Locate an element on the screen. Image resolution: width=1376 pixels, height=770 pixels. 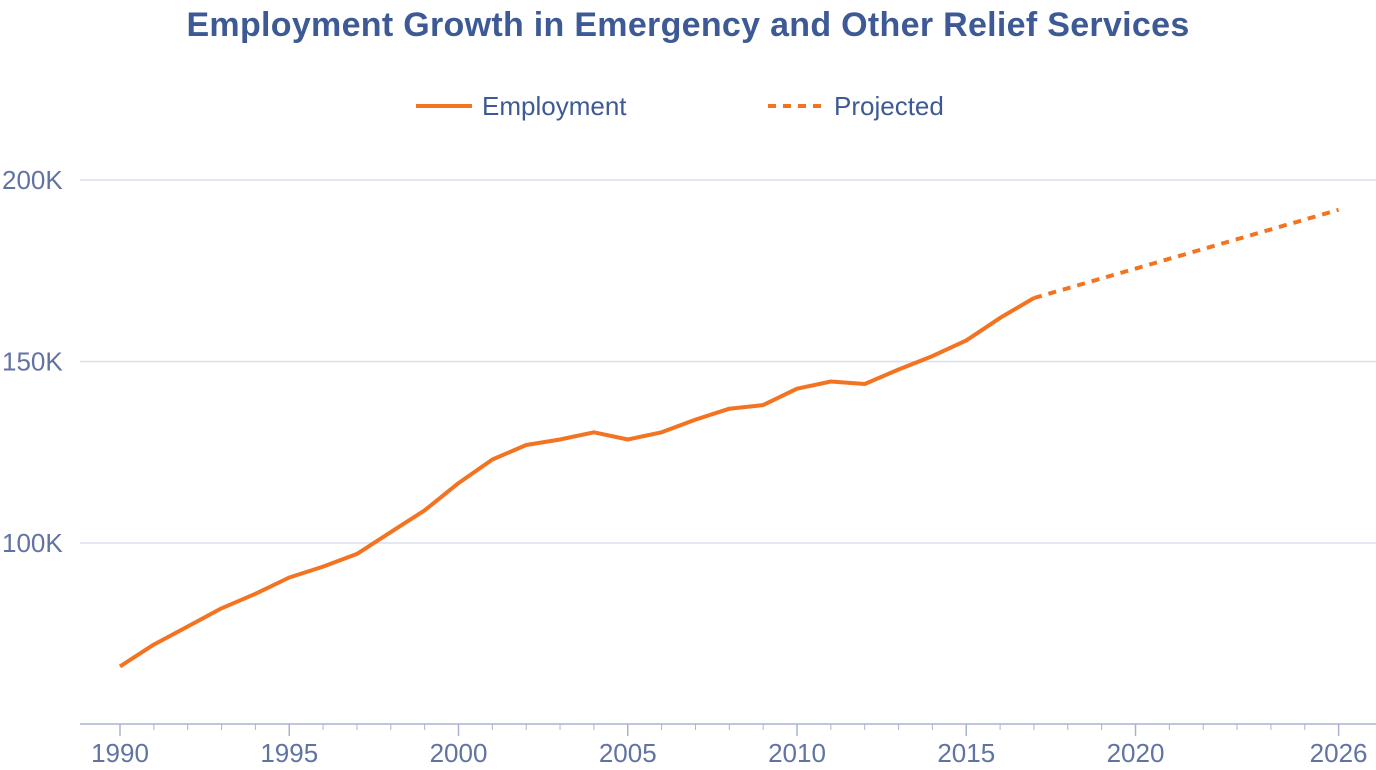
x-tick-label: 2010 is located at coordinates (797, 753).